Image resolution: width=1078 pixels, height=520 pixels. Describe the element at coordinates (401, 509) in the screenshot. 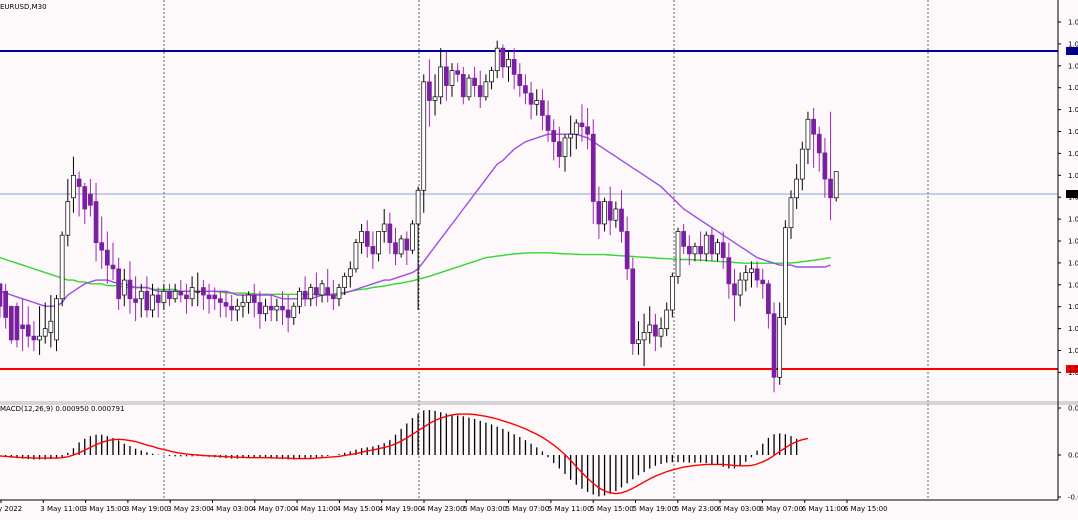

I see `time-tick-label: 4 May 19:00` at that location.